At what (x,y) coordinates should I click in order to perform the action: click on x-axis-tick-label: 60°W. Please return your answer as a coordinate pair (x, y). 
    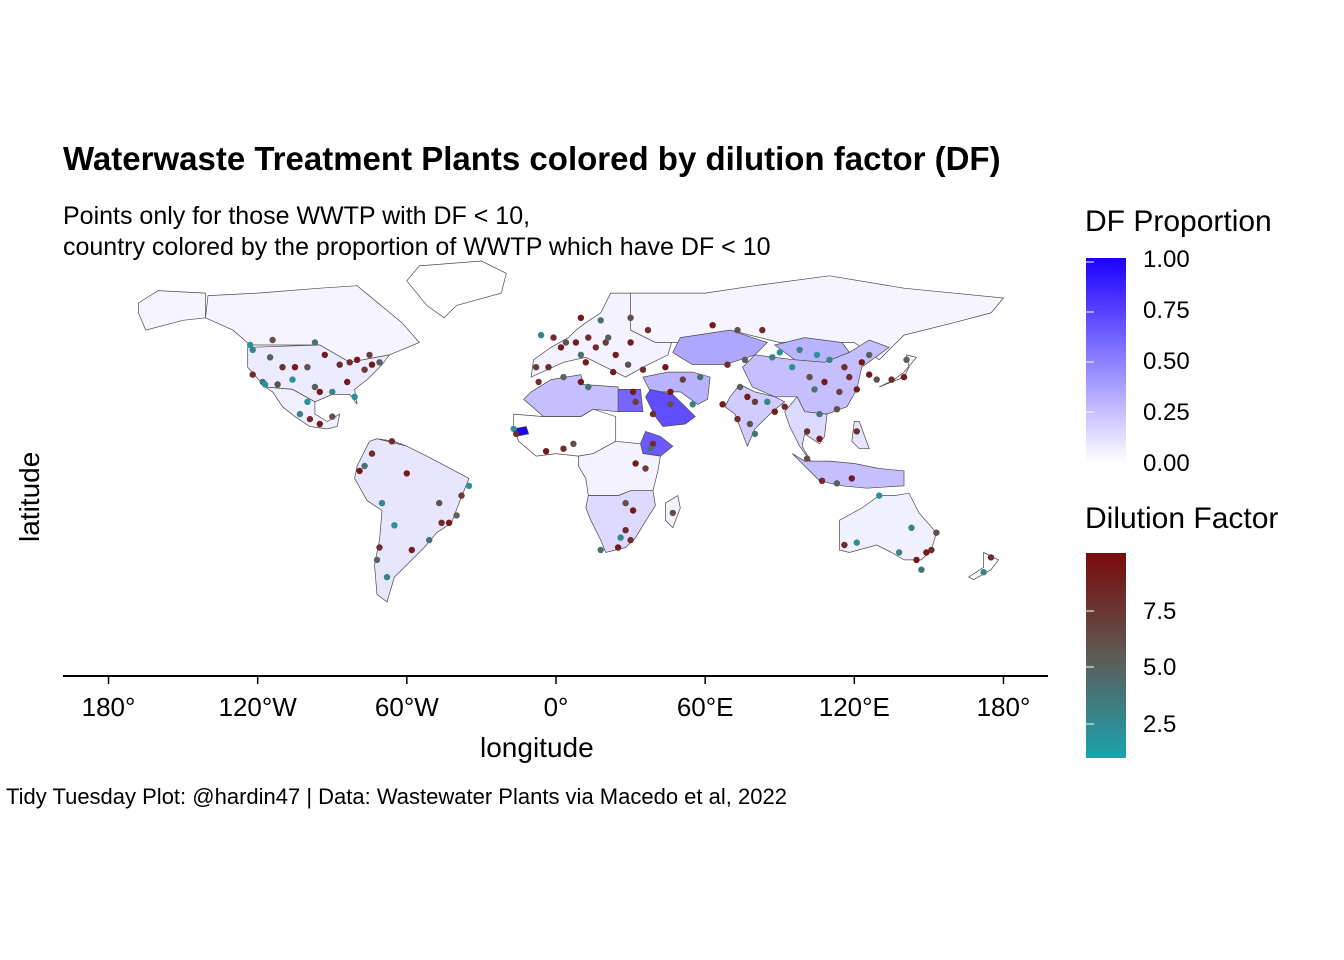
    Looking at the image, I should click on (407, 707).